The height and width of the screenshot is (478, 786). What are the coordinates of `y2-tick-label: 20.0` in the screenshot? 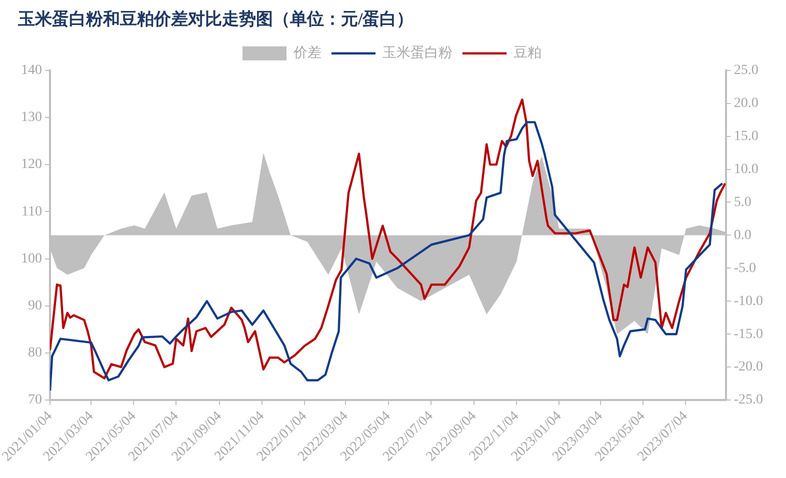 It's located at (746, 104).